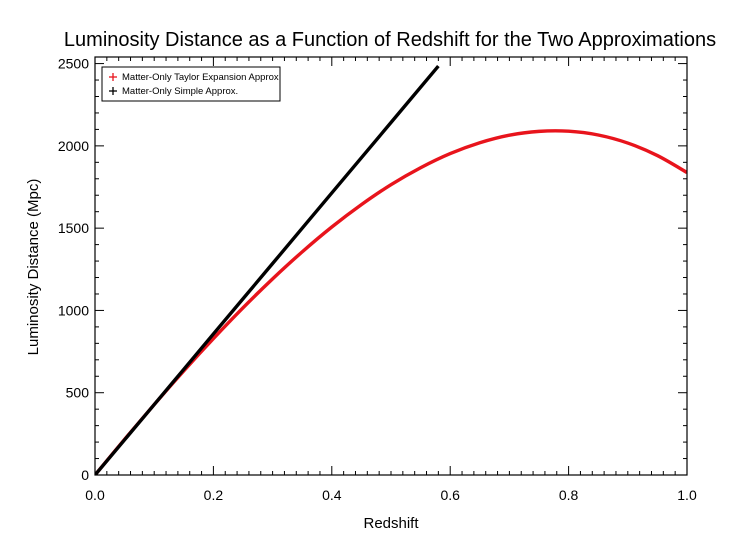  What do you see at coordinates (450, 495) in the screenshot?
I see `x-tick-label: 0.6` at bounding box center [450, 495].